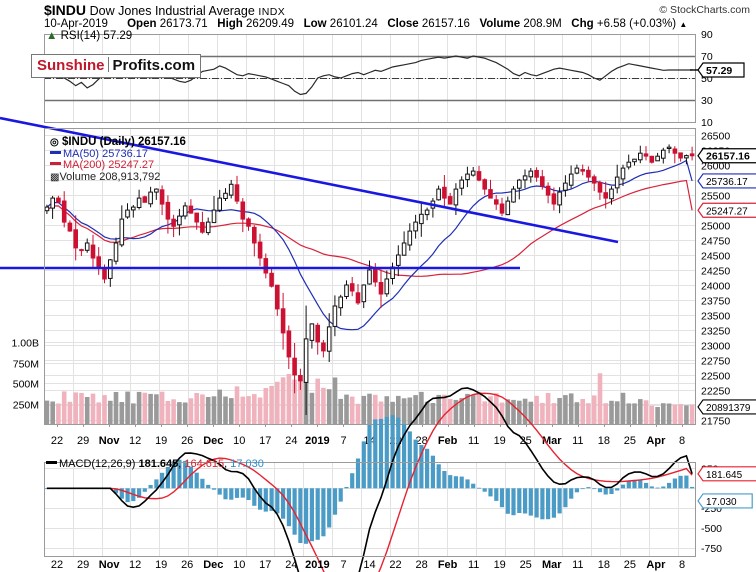 The image size is (756, 572). Describe the element at coordinates (183, 24) in the screenshot. I see `open-value: 26173.71` at that location.